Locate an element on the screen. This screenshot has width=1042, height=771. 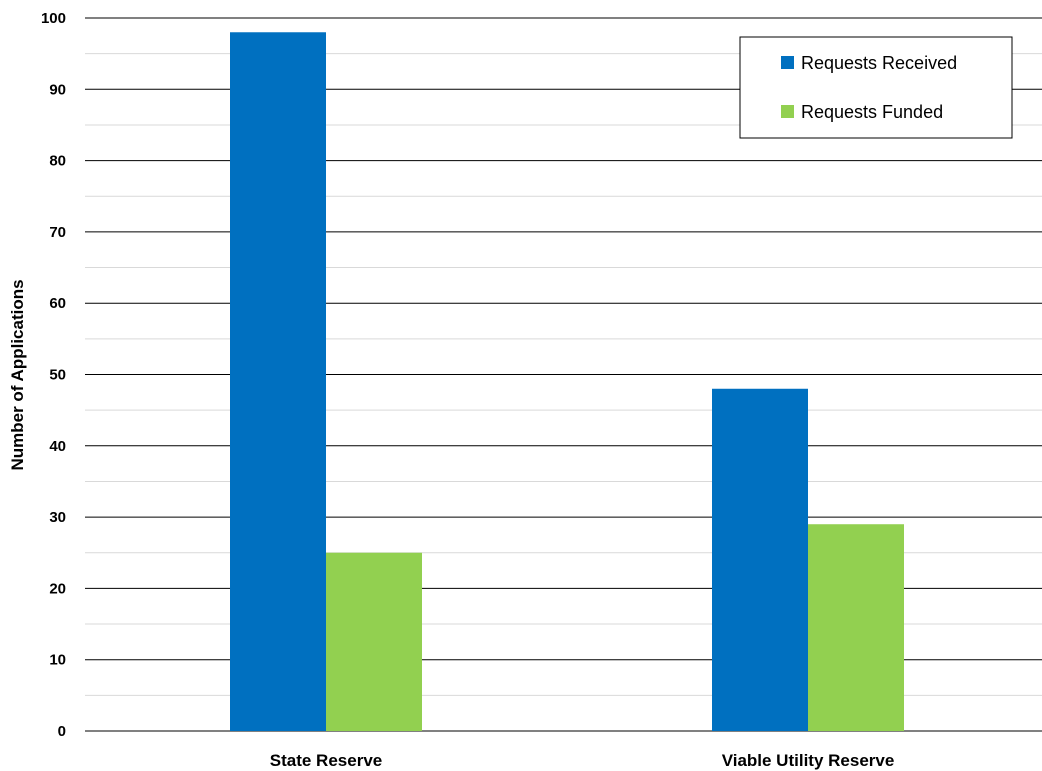
legend-swatch-requests-received is located at coordinates (787, 62).